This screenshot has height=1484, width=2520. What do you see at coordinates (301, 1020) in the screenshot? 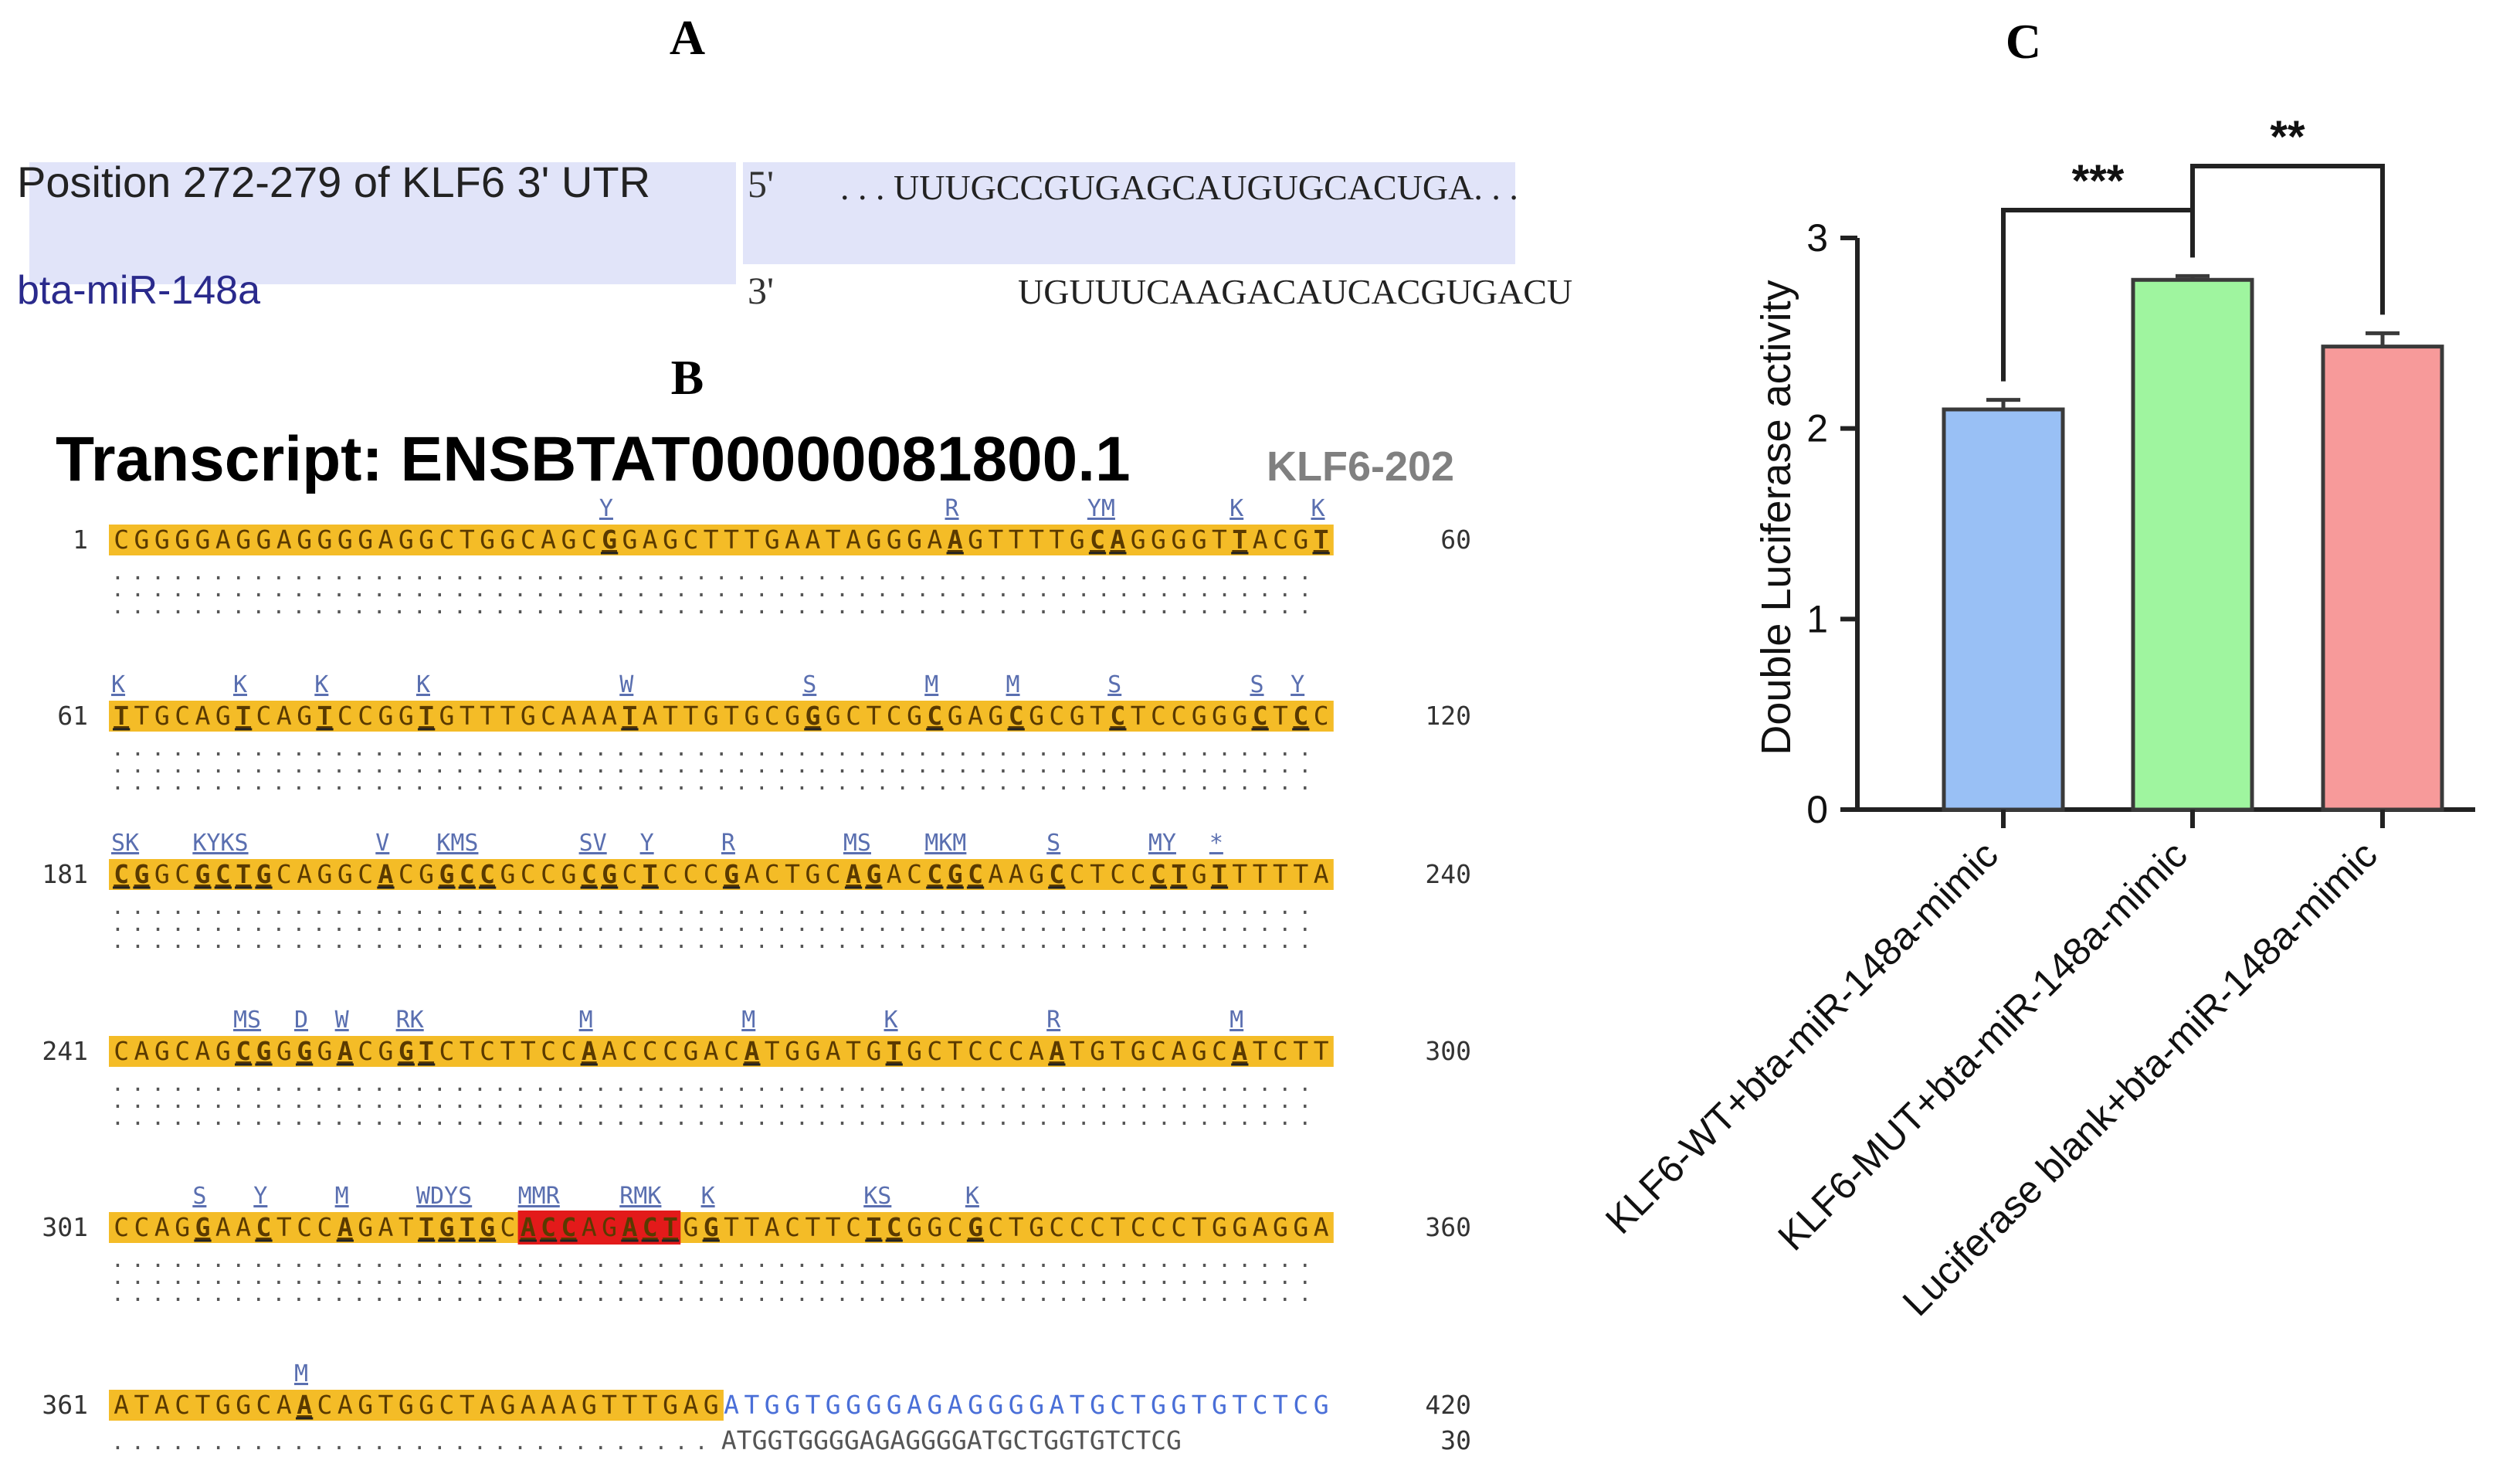
I see `variant-code: D` at bounding box center [301, 1020].